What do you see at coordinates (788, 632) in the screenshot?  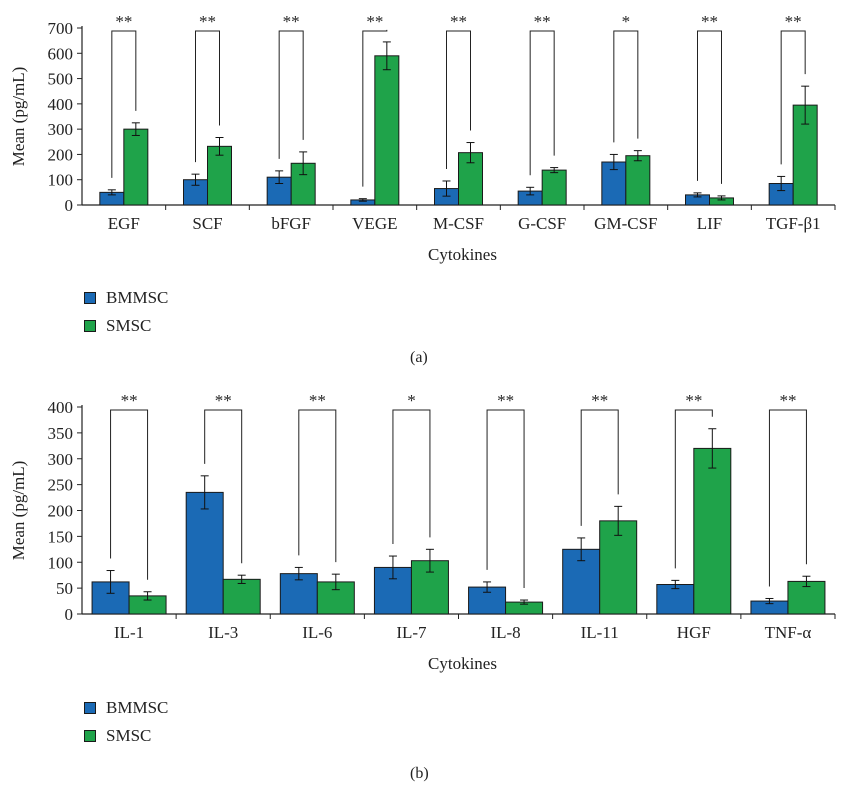 I see `x-tick-label: TNF-α` at bounding box center [788, 632].